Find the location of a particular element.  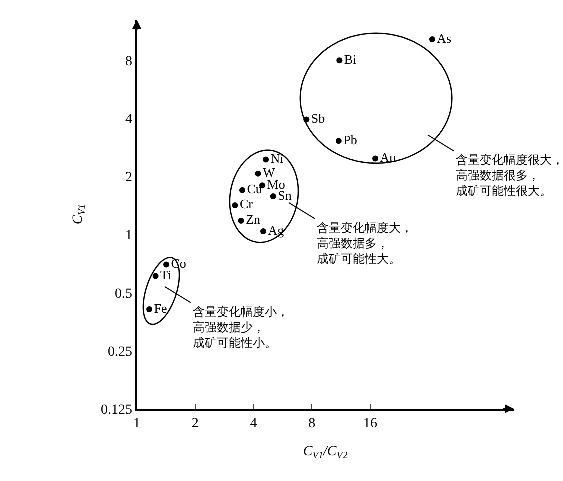

y-tick-label: 2 is located at coordinates (128, 178).